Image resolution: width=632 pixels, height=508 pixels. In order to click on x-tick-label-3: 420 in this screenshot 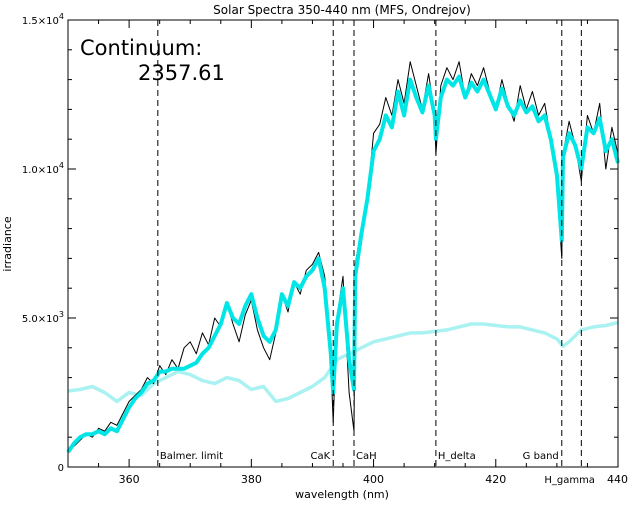, I will do `click(495, 479)`.